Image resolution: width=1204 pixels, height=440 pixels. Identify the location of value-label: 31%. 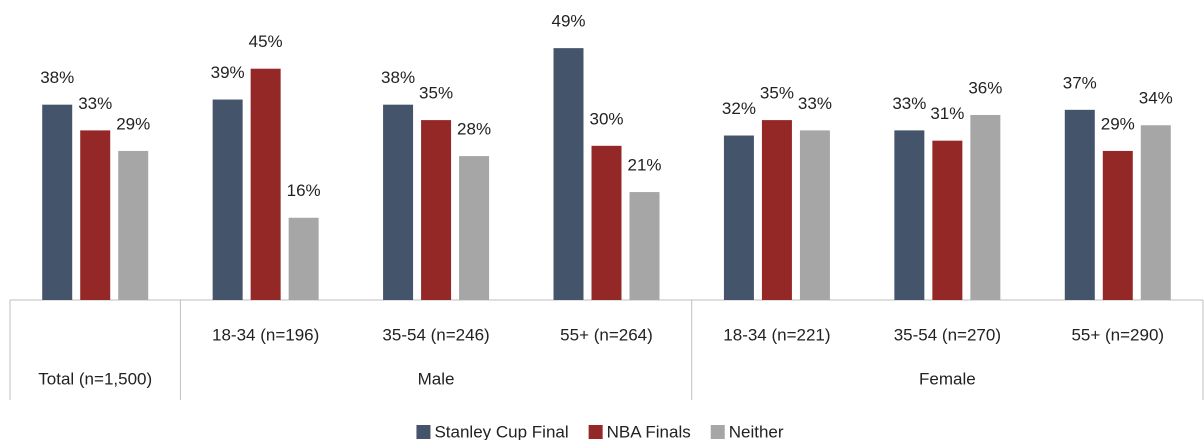
(947, 113).